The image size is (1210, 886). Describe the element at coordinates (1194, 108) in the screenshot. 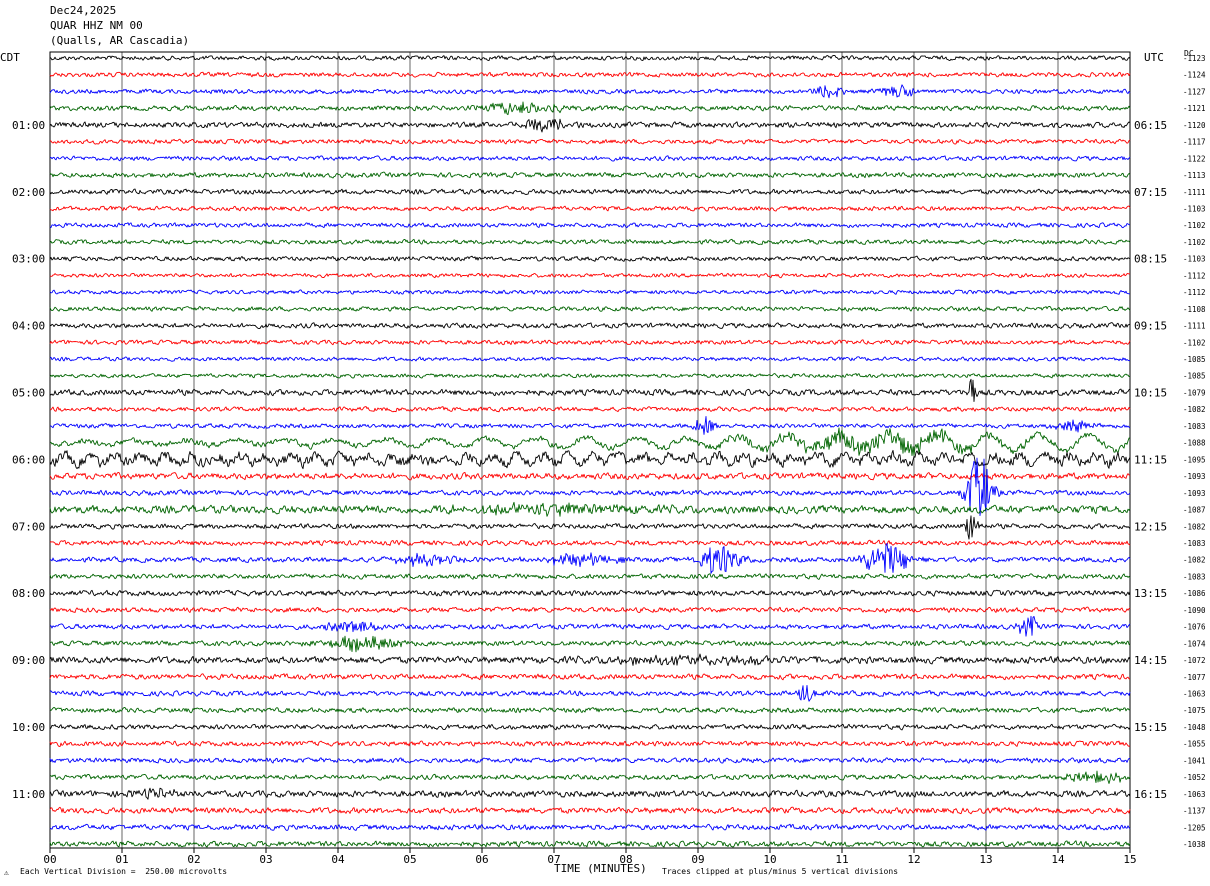

I see `dc-offset-label: -1121` at that location.